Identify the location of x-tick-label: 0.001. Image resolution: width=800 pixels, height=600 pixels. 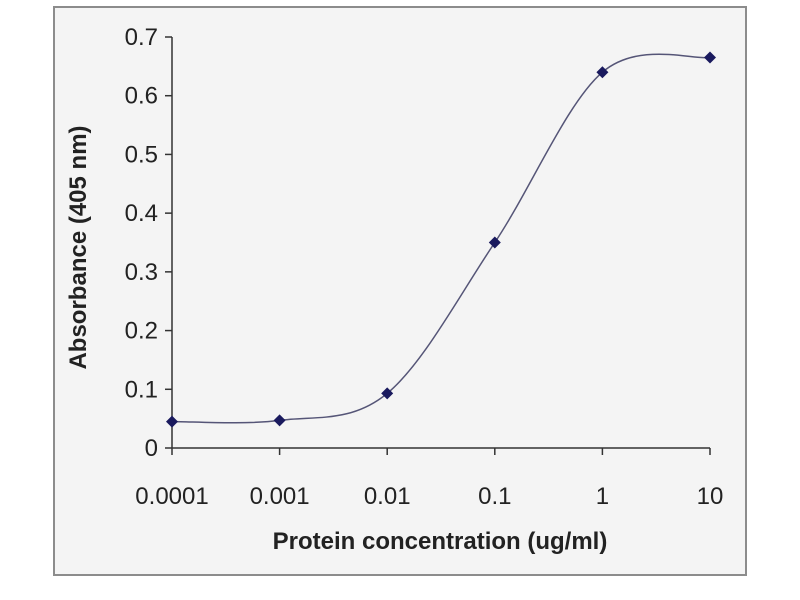
(280, 496).